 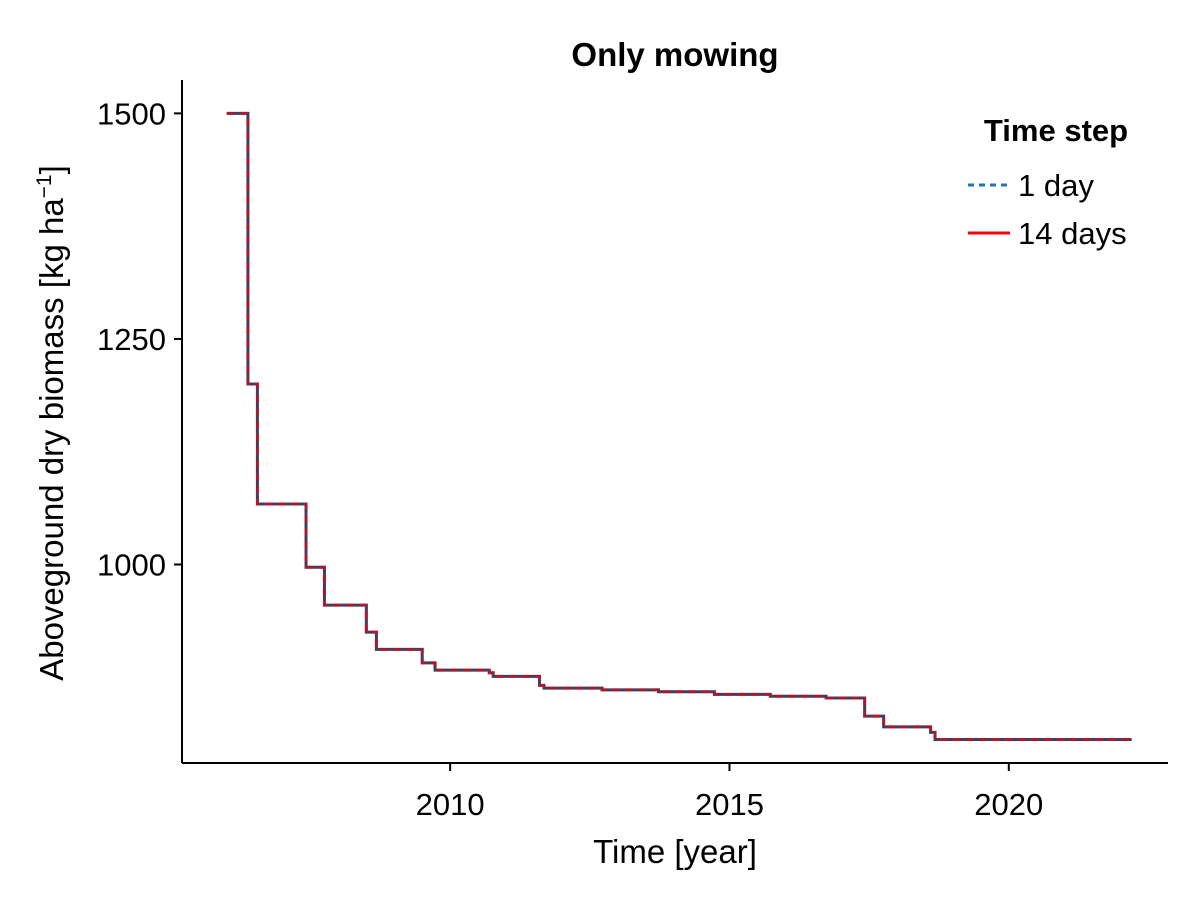 What do you see at coordinates (51, 439) in the screenshot?
I see `y-axis-label-main: Aboveground dry biomass [kg ha` at bounding box center [51, 439].